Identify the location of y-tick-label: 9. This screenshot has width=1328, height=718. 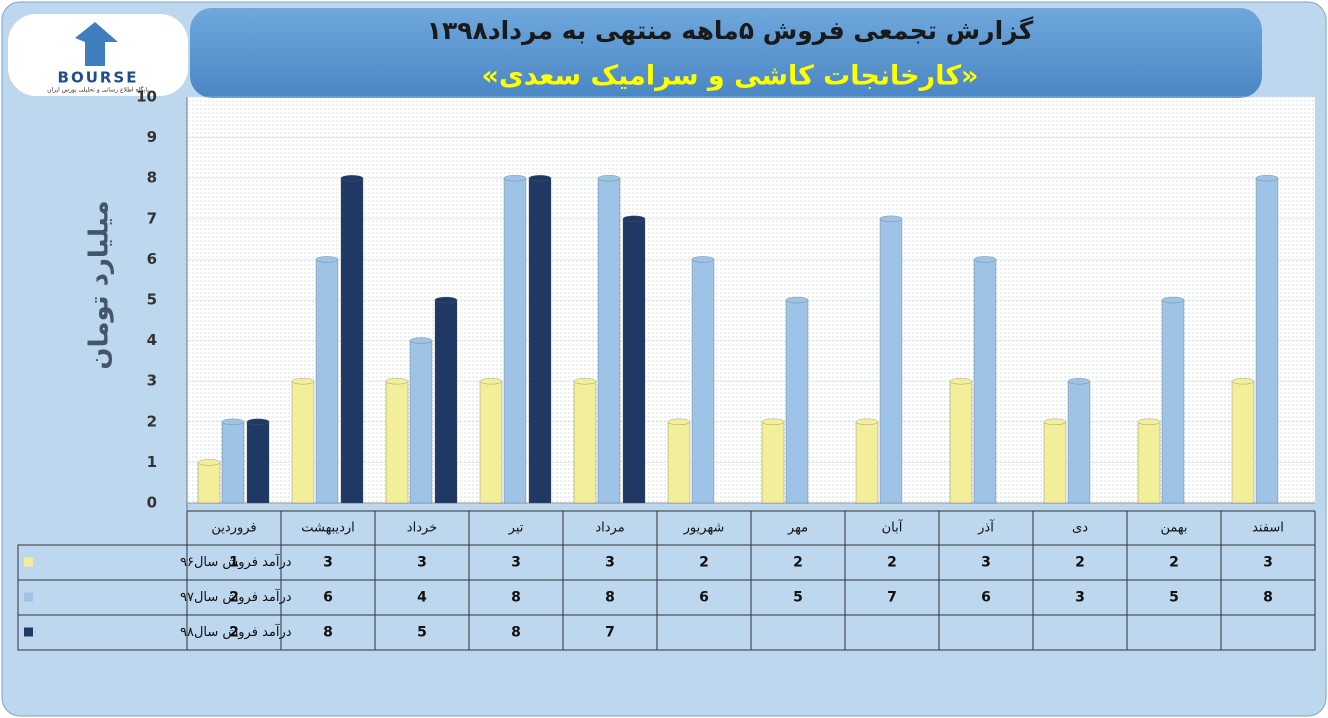
(152, 137).